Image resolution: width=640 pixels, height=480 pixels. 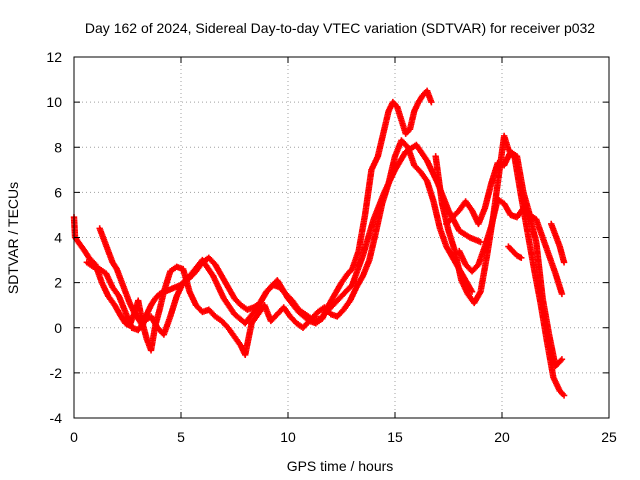 I want to click on y-tick-label: -4, so click(x=56, y=418).